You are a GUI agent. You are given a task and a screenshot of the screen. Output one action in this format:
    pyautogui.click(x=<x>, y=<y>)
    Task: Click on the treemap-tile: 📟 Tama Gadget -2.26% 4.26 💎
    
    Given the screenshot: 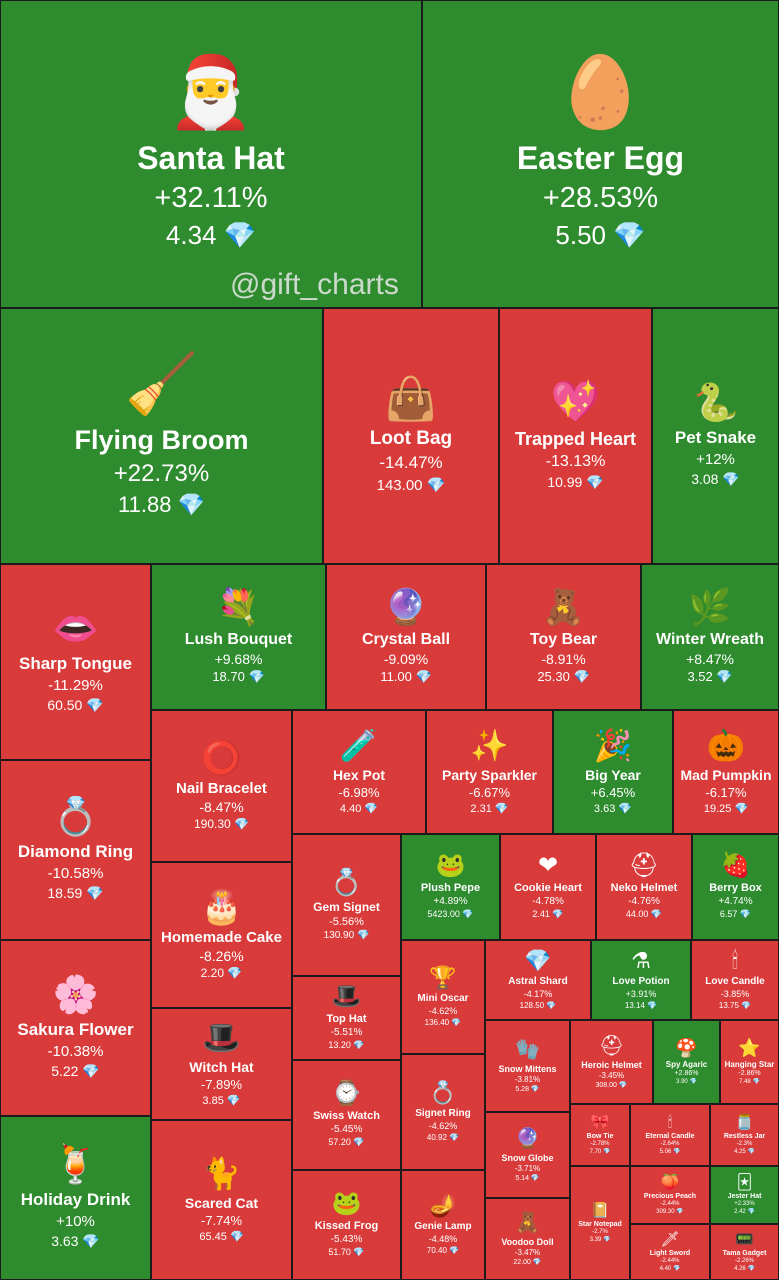 What is the action you would take?
    pyautogui.click(x=744, y=1252)
    